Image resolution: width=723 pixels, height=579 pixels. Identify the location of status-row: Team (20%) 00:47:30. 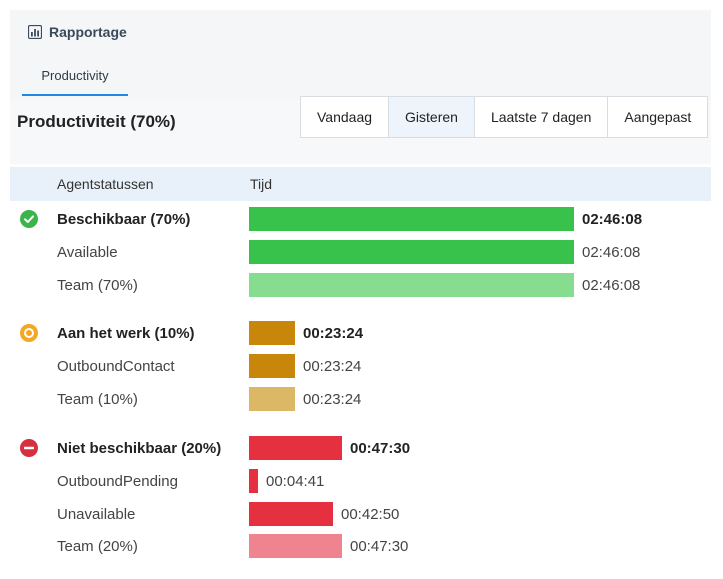
(361, 547).